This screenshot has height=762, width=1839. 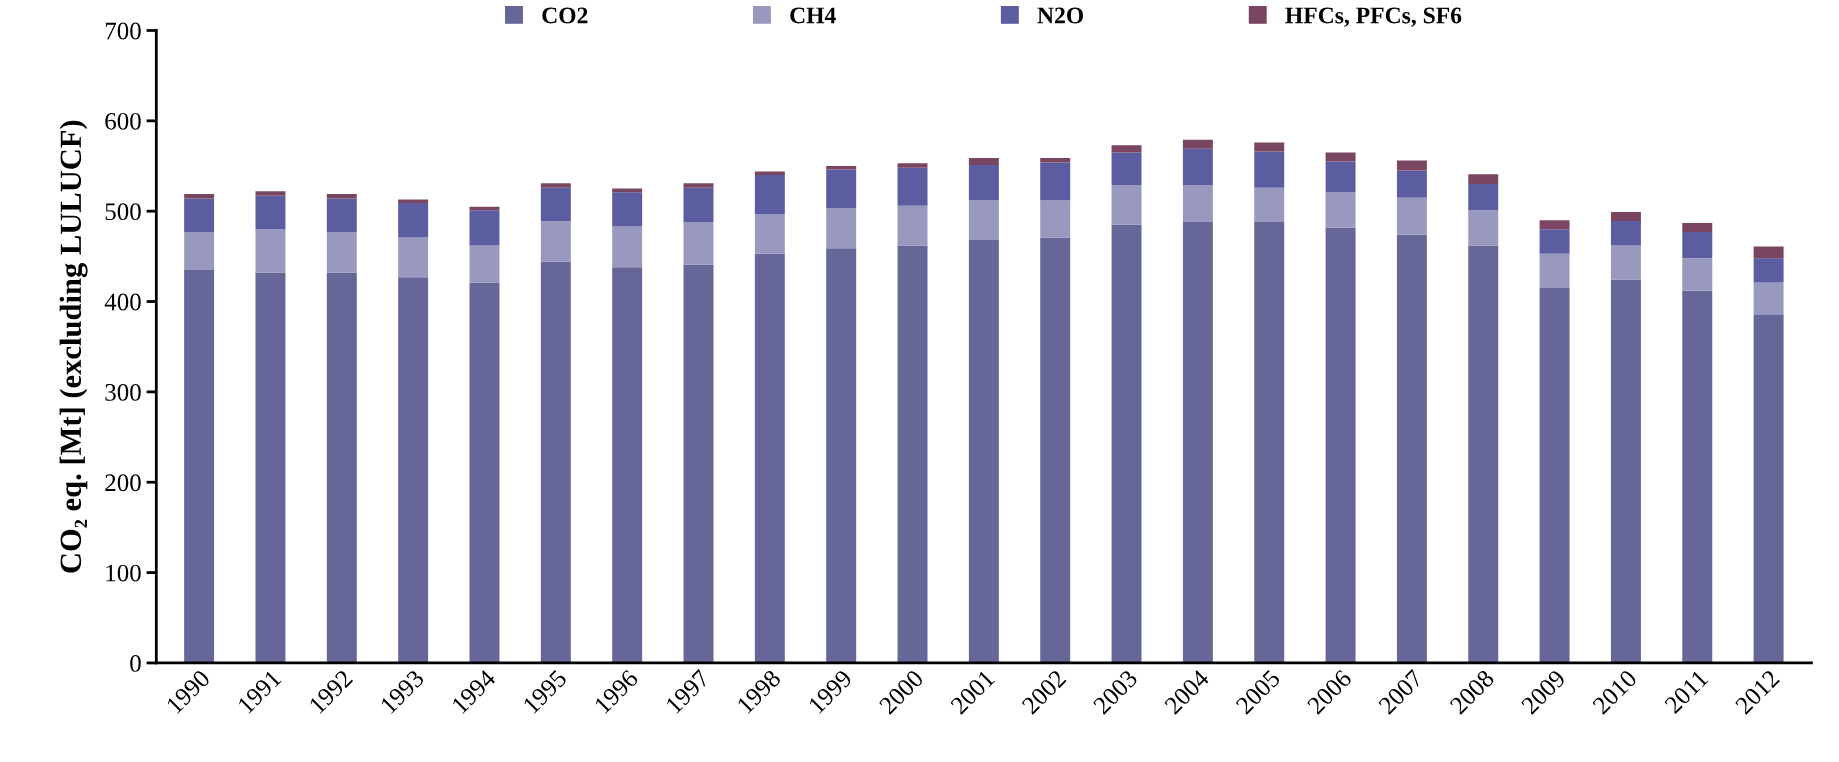 What do you see at coordinates (123, 121) in the screenshot?
I see `y-tick-label: 600` at bounding box center [123, 121].